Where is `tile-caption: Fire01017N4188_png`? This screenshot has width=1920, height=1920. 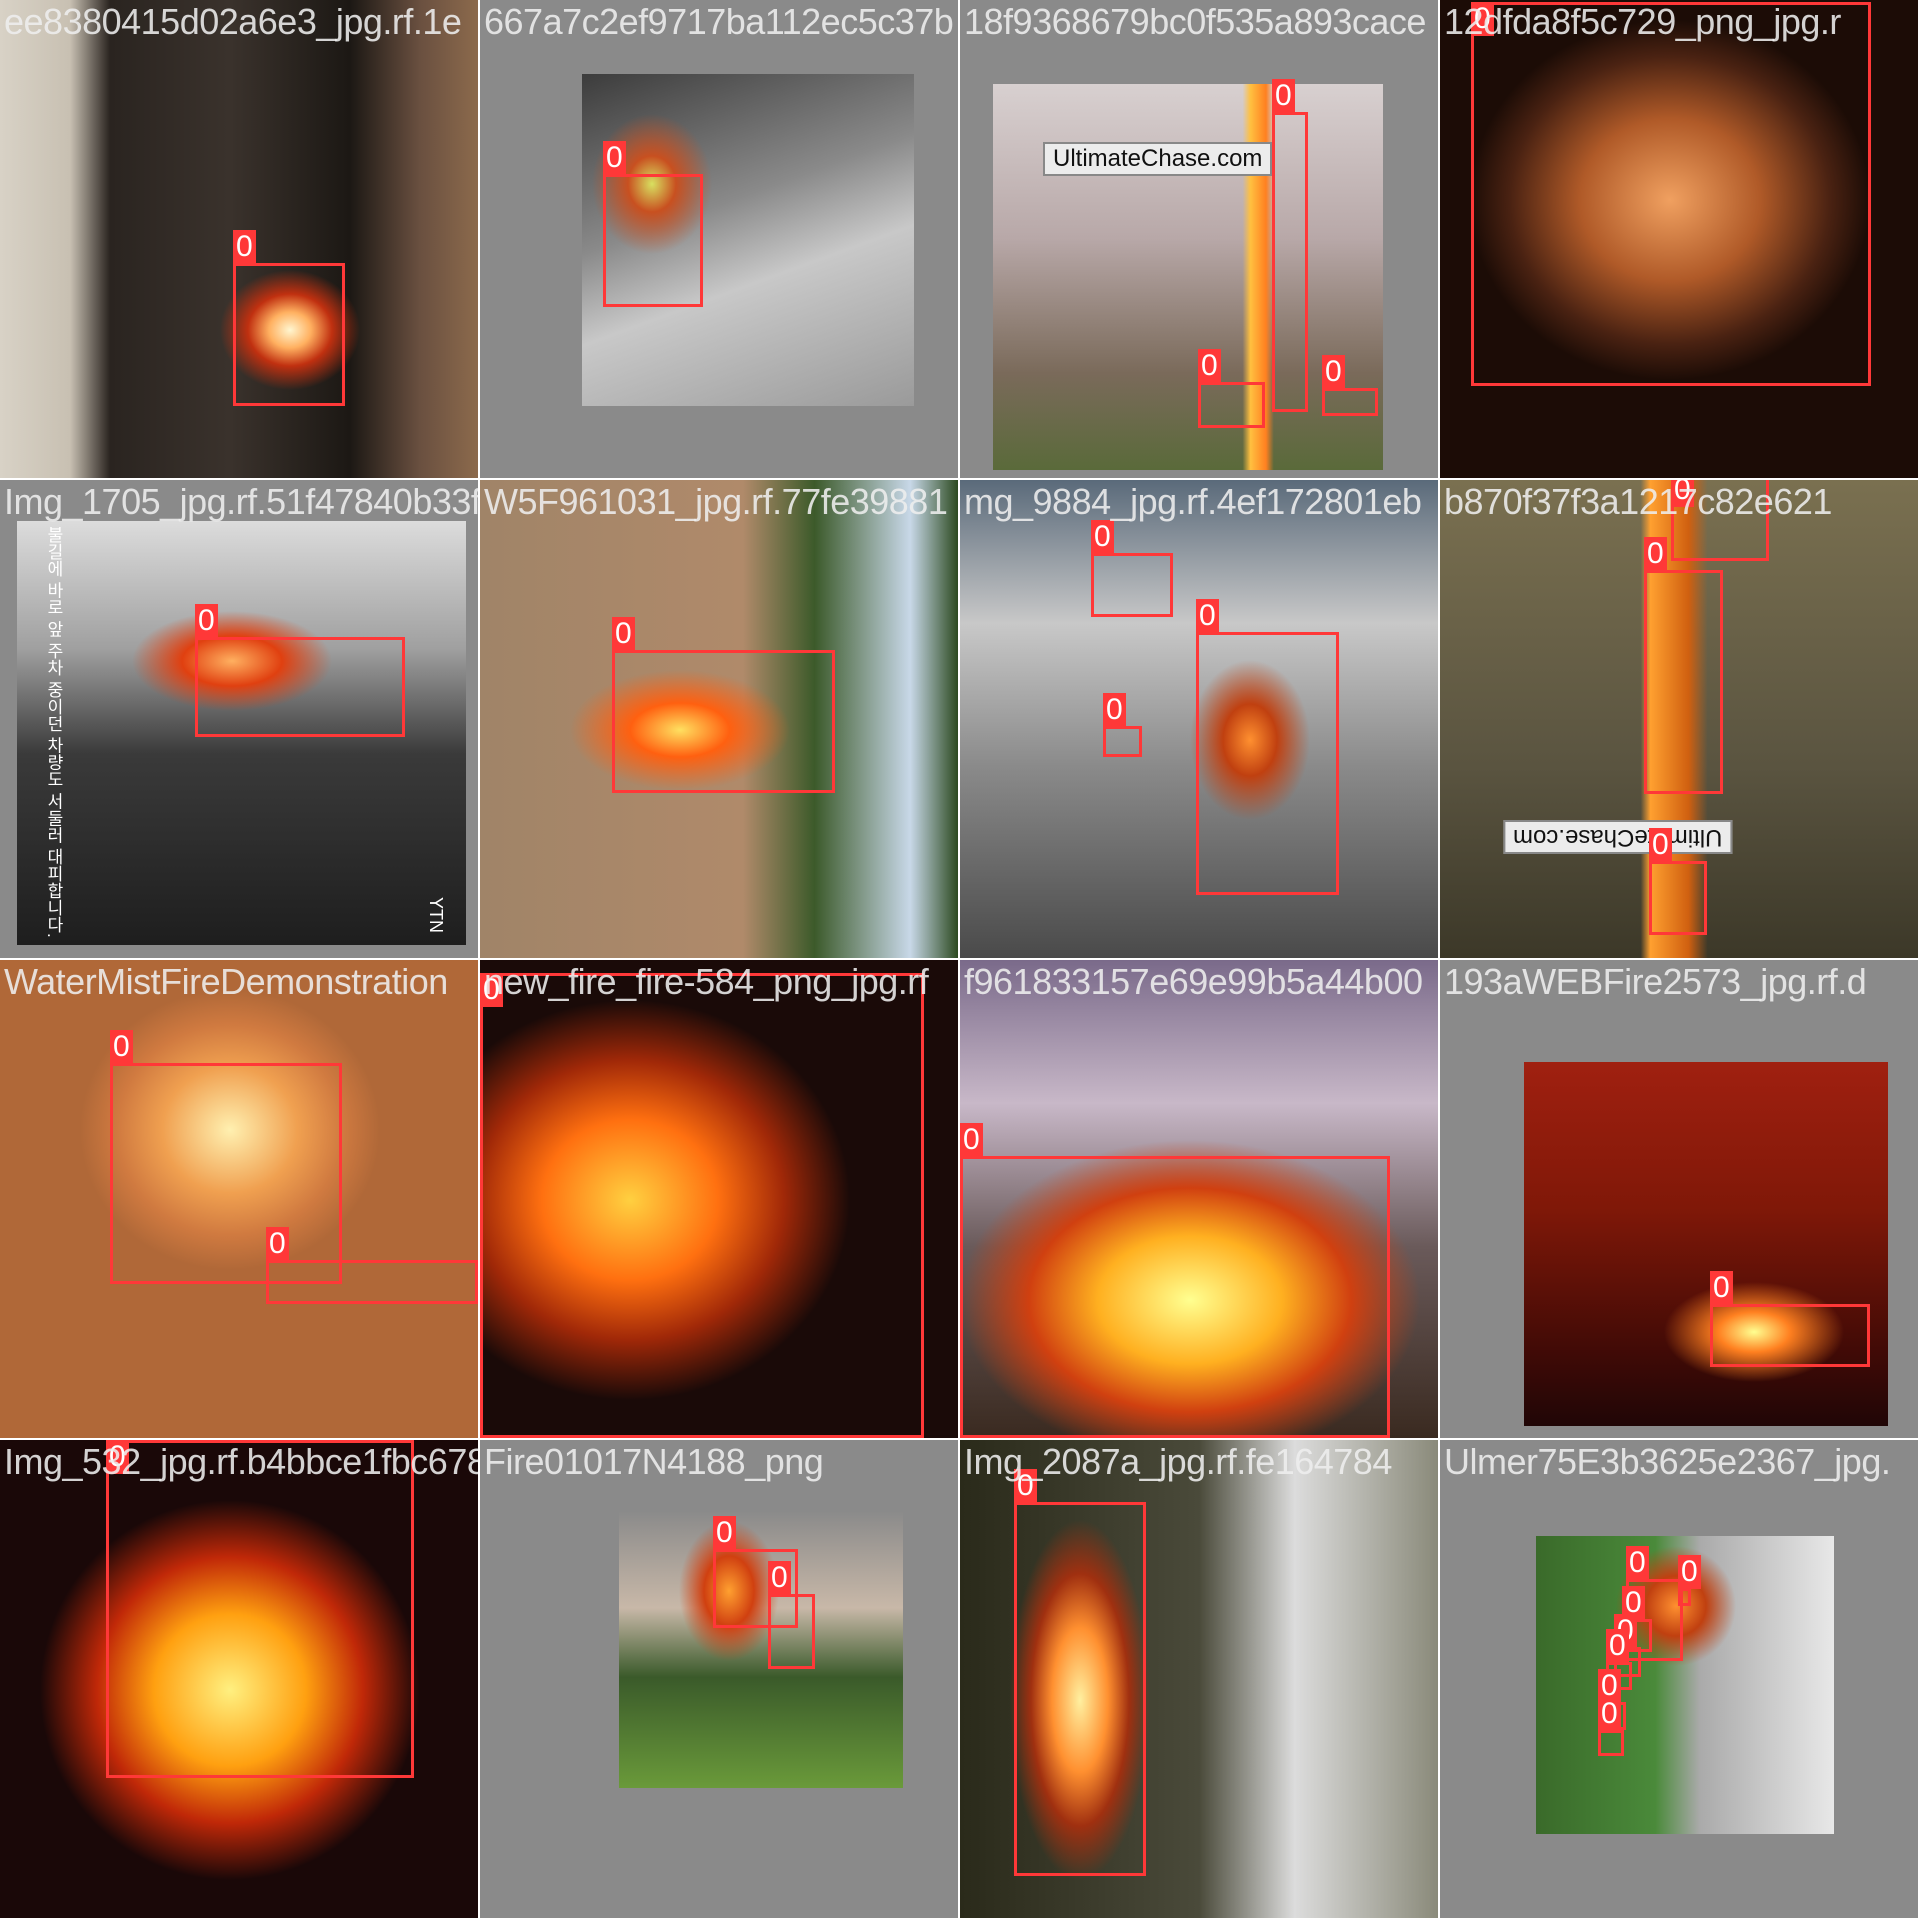 tile-caption: Fire01017N4188_png is located at coordinates (654, 1461).